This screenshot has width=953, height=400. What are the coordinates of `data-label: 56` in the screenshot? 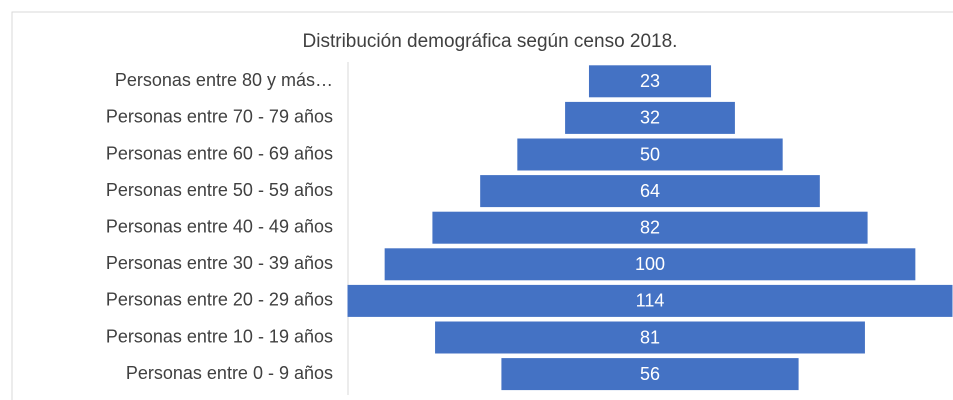 It's located at (650, 374).